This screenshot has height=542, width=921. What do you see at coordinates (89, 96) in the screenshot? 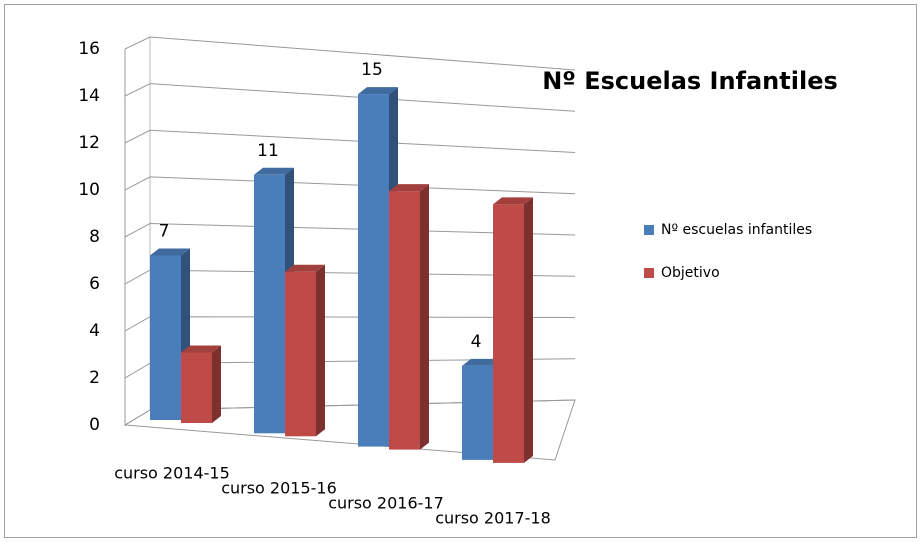
I see `y-tick-label: 14` at bounding box center [89, 96].